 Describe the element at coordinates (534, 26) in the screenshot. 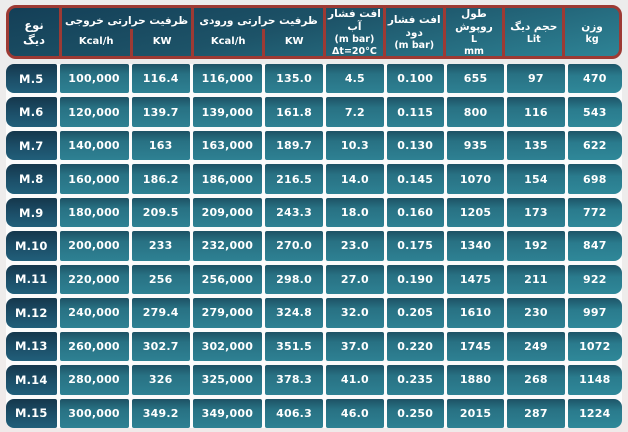

I see `header-boiler-volume-title: حجم دیگ` at that location.